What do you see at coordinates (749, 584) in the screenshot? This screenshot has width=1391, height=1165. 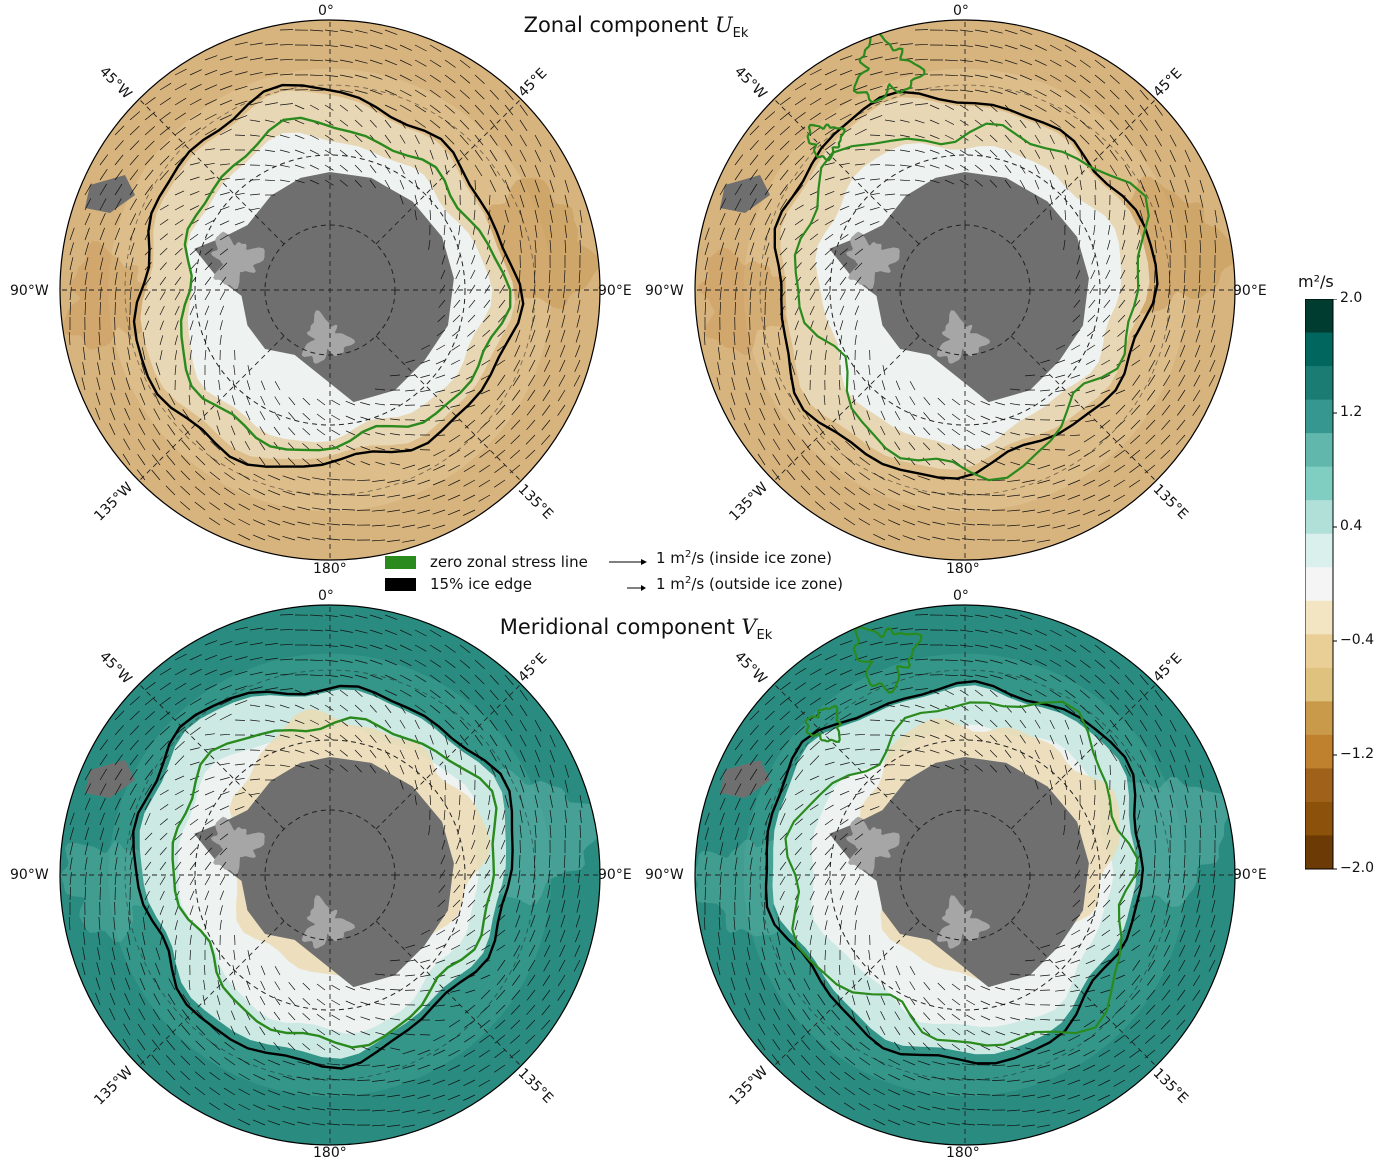 I see `legend-arrow-outside-label: 1 m2/s (outside ice zone)` at bounding box center [749, 584].